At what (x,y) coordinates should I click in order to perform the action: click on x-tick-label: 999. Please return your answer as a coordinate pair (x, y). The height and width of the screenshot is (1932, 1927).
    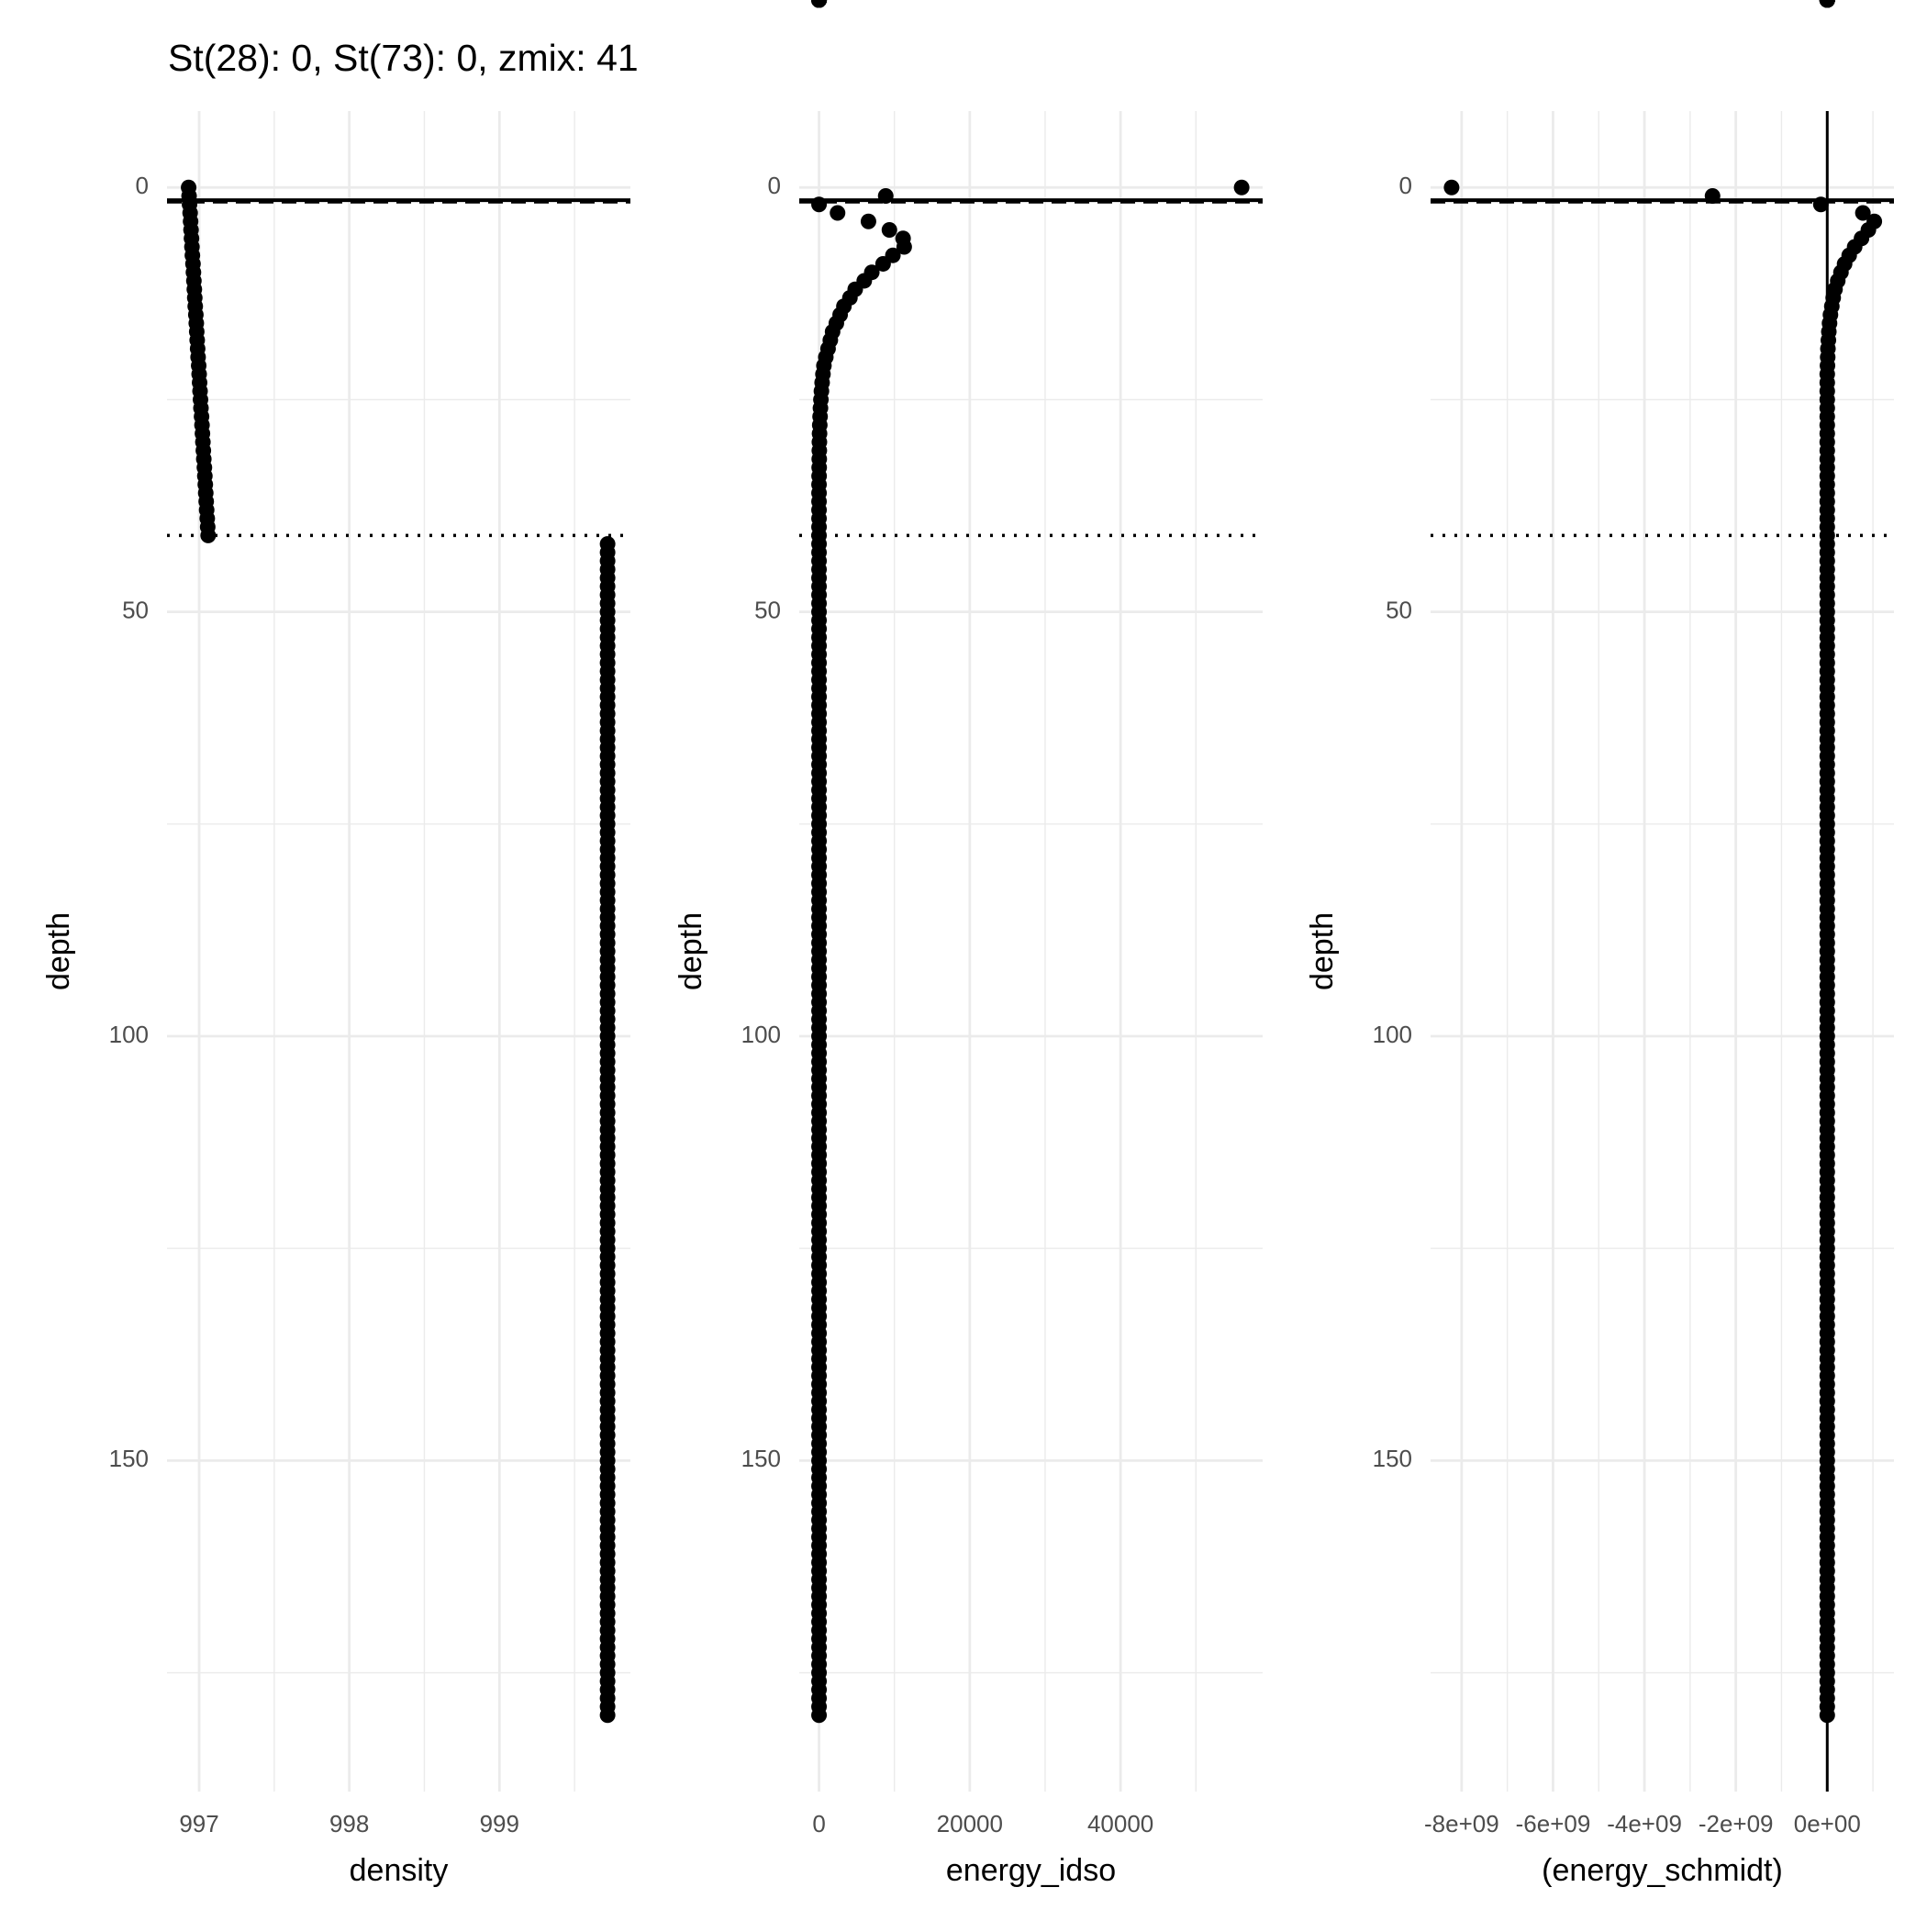
    Looking at the image, I should click on (499, 1823).